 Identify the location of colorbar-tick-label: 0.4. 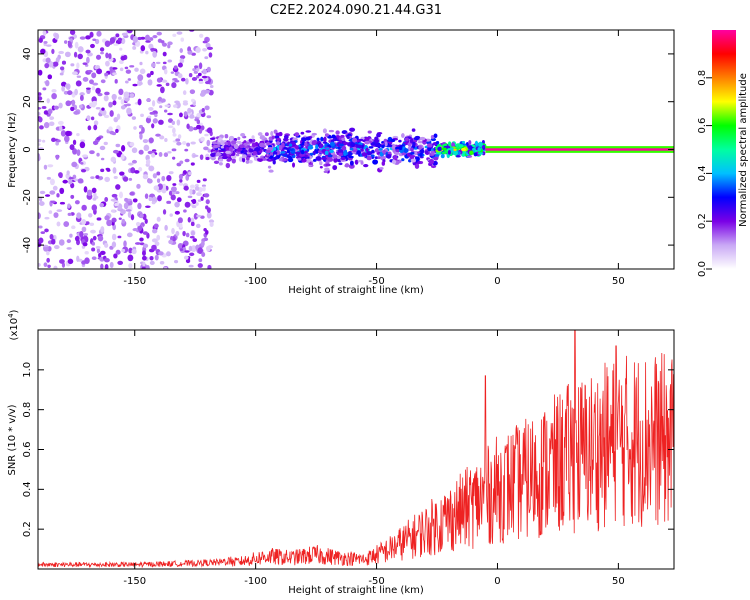
(702, 173).